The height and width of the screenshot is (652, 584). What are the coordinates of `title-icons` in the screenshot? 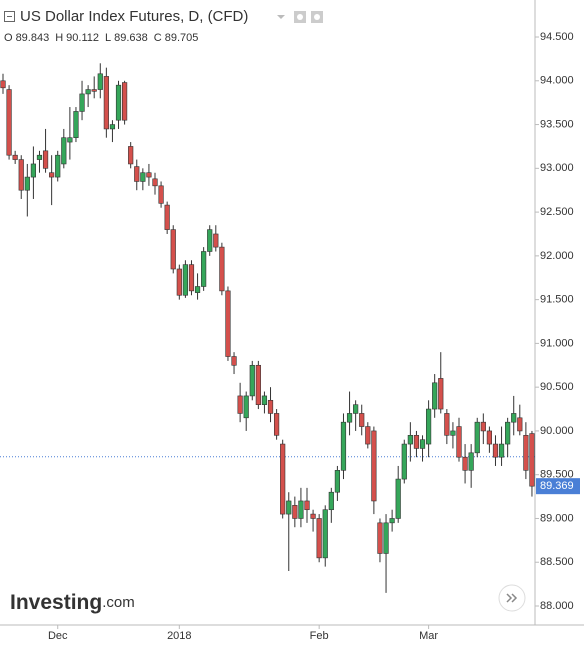 It's located at (300, 17).